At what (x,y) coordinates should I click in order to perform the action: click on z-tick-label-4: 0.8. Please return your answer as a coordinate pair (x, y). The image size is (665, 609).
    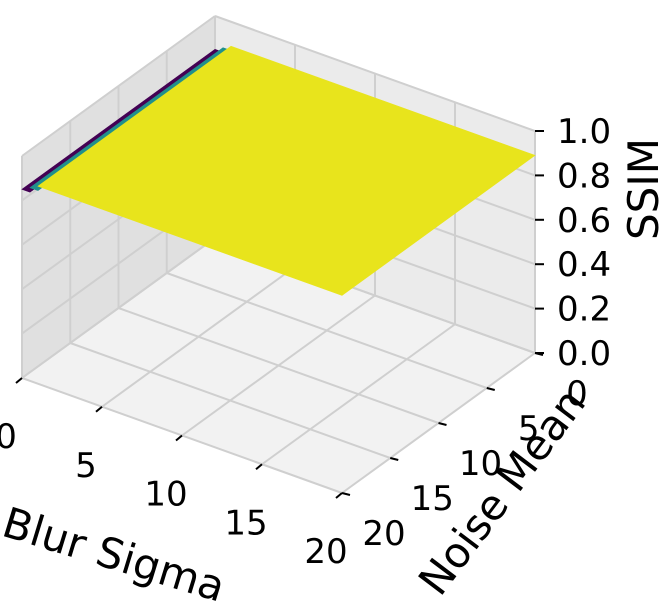
    Looking at the image, I should click on (584, 176).